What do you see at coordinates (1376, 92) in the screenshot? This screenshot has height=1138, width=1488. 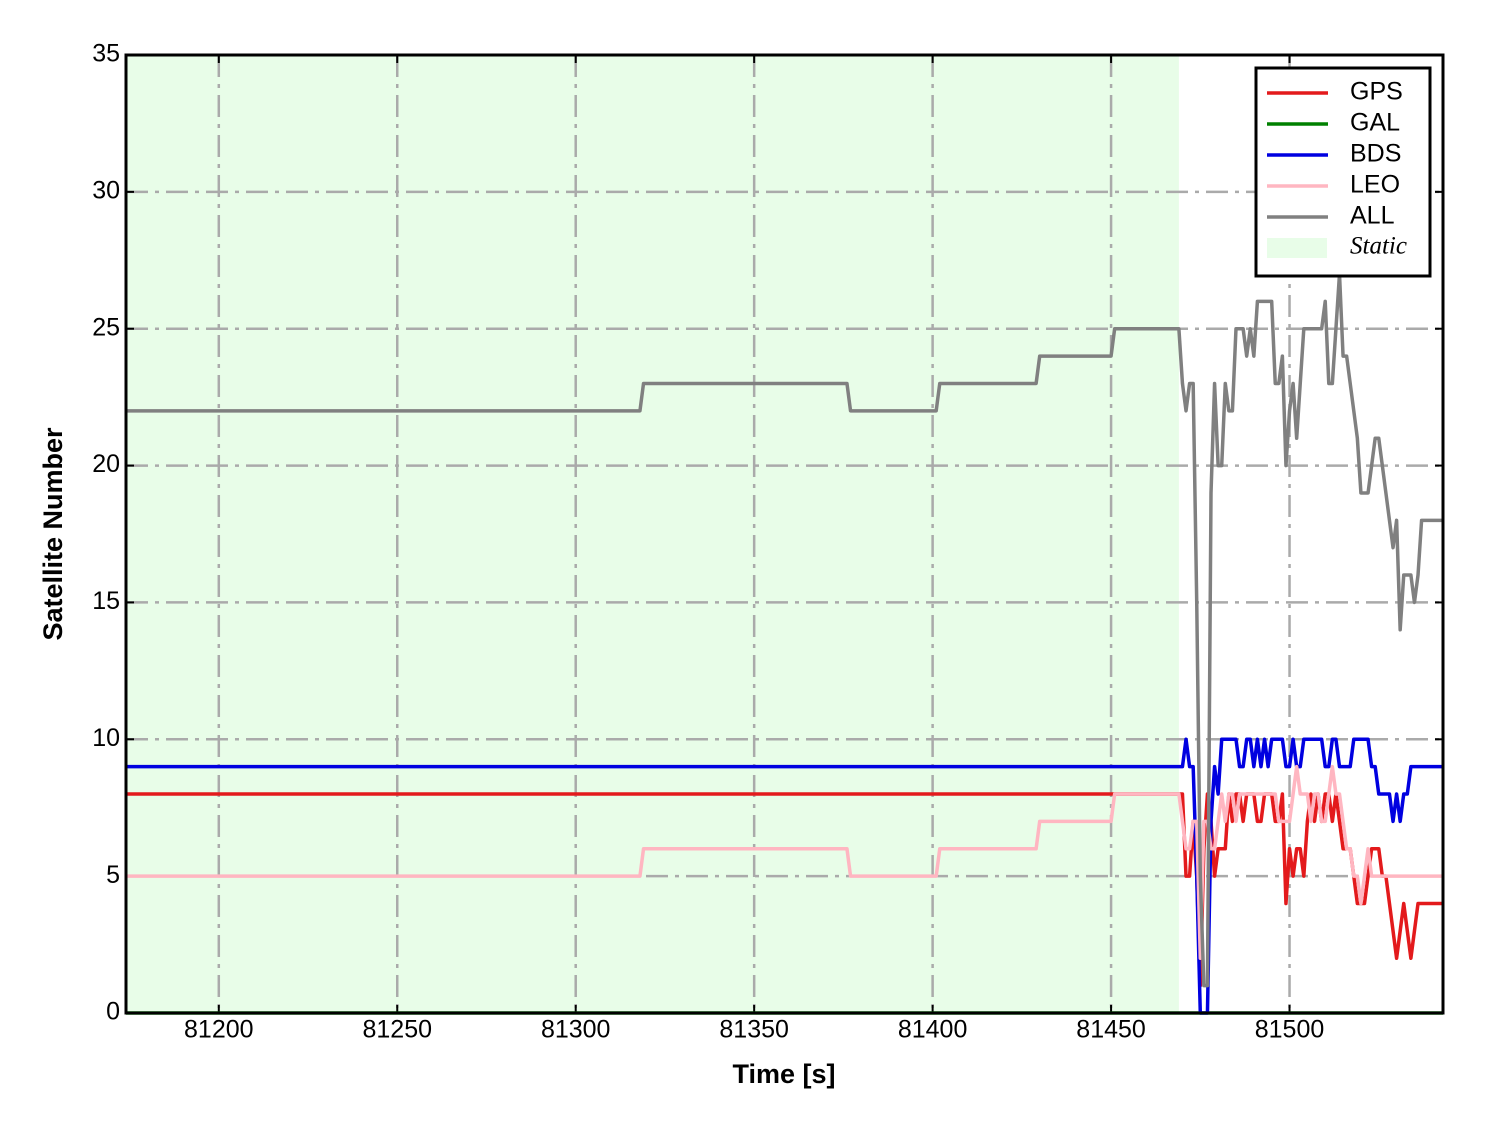 I see `legend-label: GPS` at bounding box center [1376, 92].